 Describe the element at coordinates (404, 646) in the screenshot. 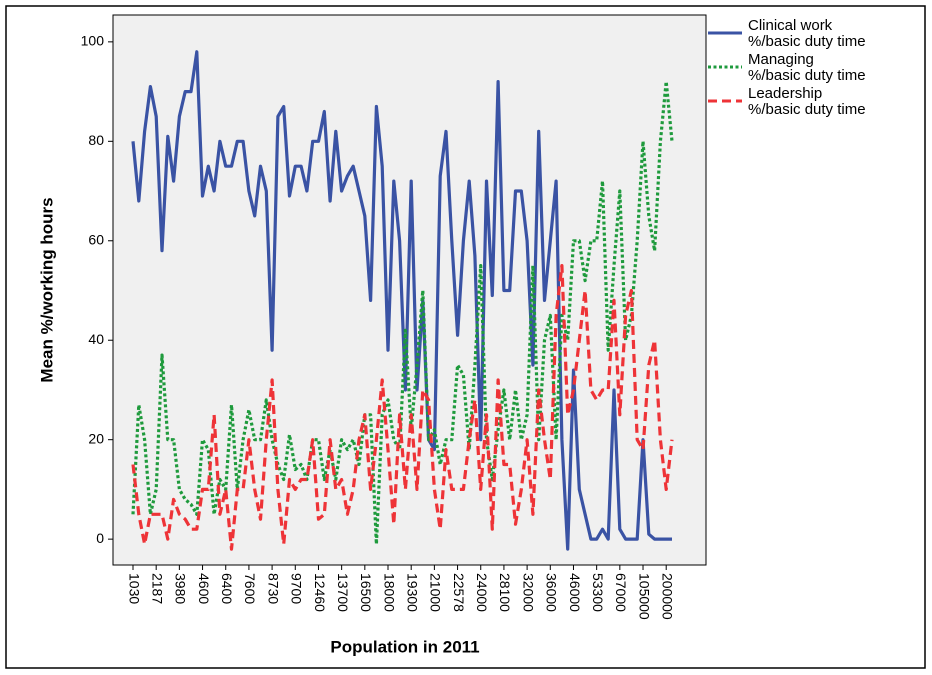

I see `x-axis-label: Population in 2011` at that location.